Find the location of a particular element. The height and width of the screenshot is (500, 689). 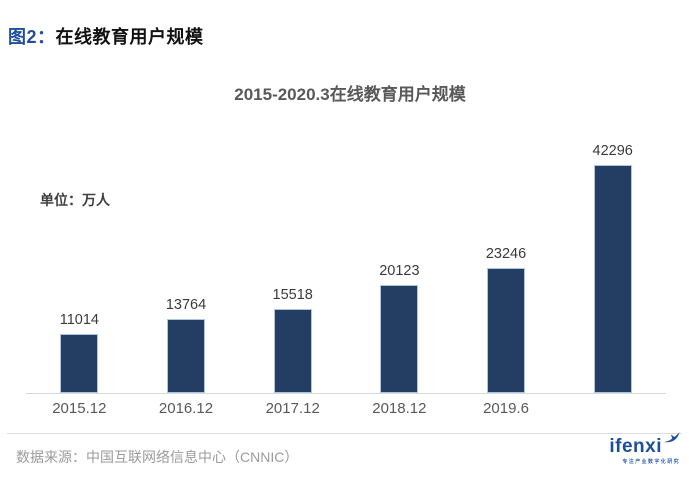

figure-title: 在线教育用户规模 is located at coordinates (129, 37).